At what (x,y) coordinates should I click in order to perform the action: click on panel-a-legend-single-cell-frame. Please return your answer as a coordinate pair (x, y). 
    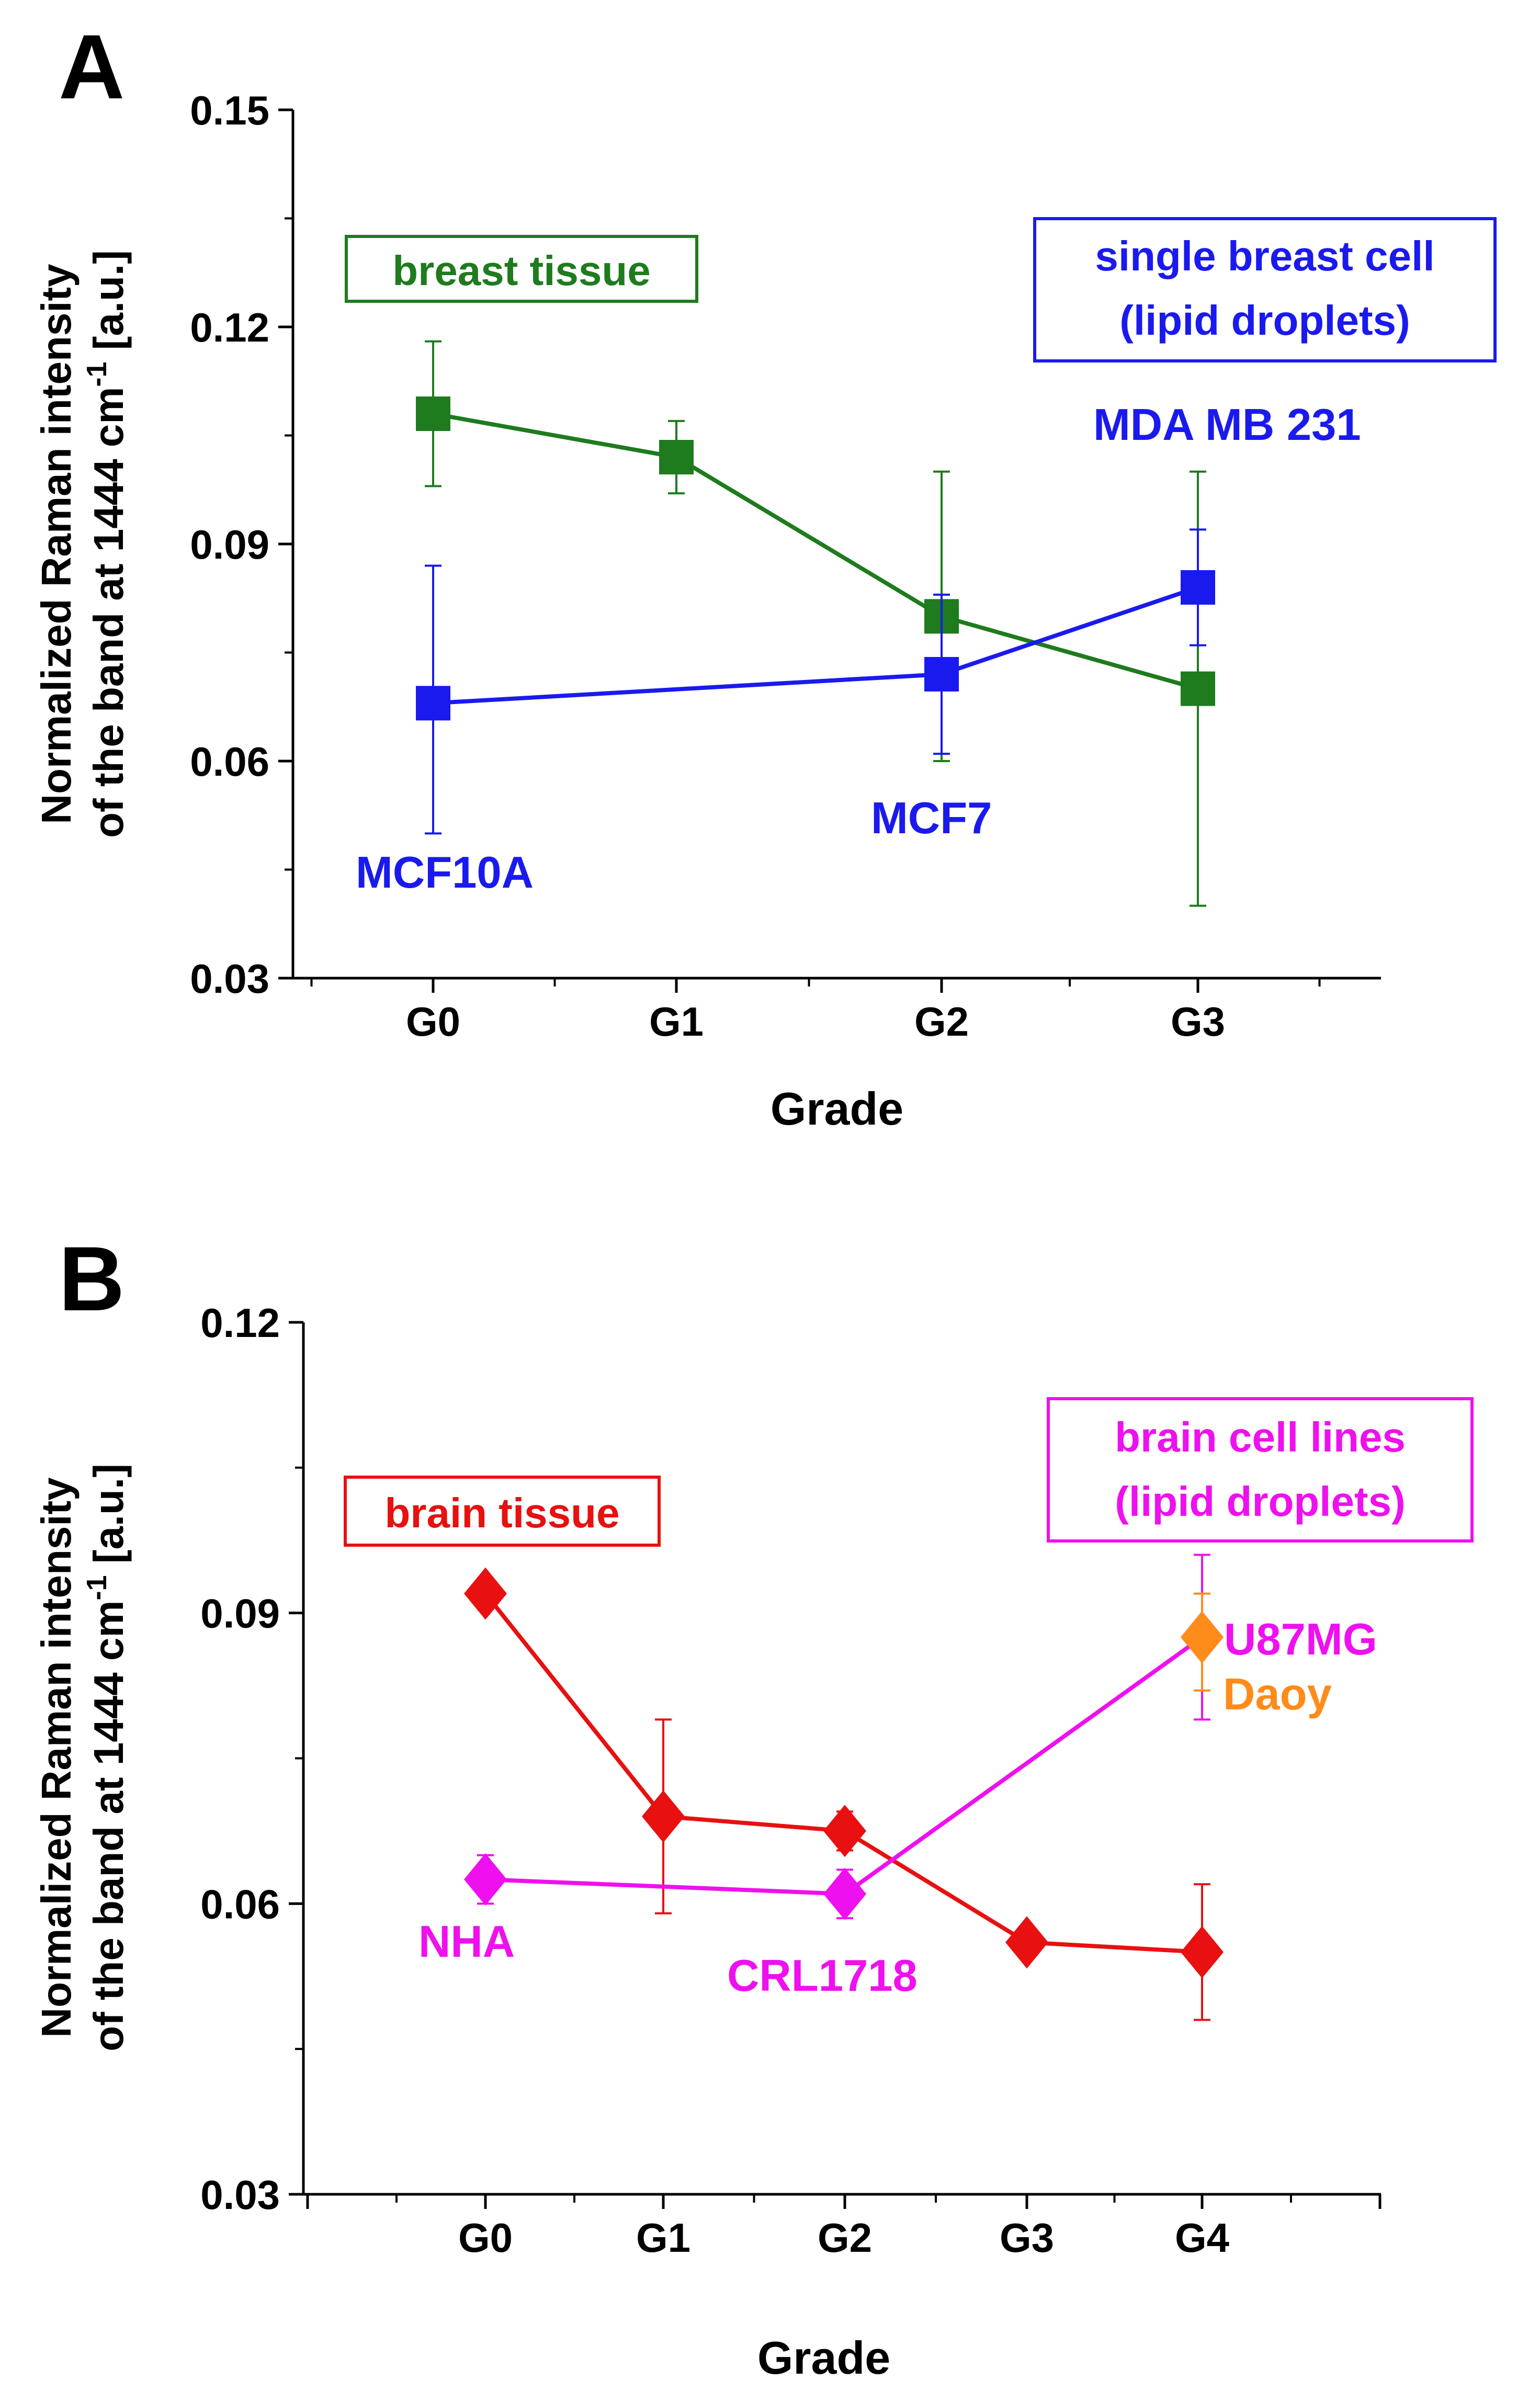
    Looking at the image, I should click on (1265, 289).